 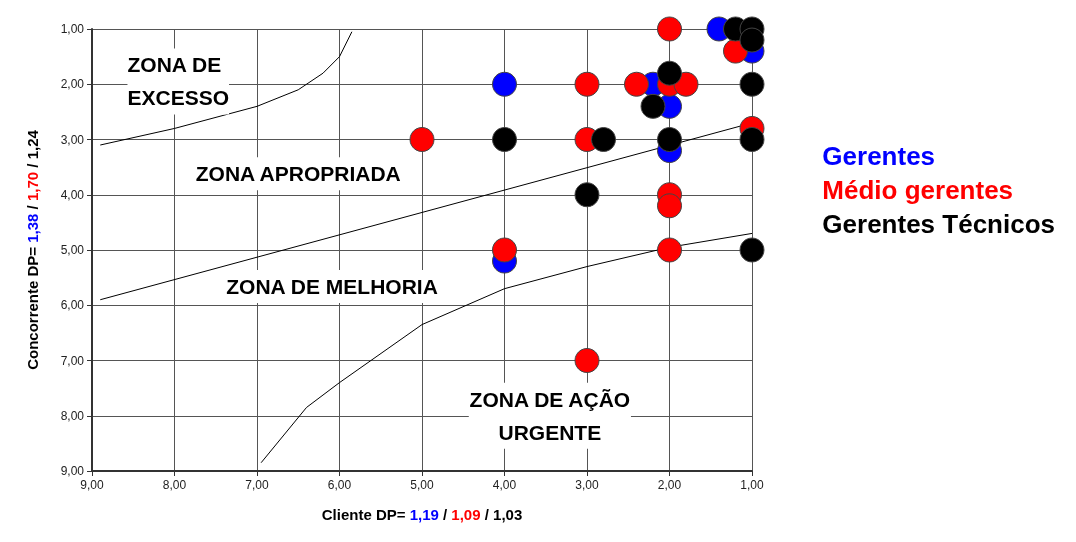 I want to click on x-tick-label: 8,00, so click(x=174, y=485).